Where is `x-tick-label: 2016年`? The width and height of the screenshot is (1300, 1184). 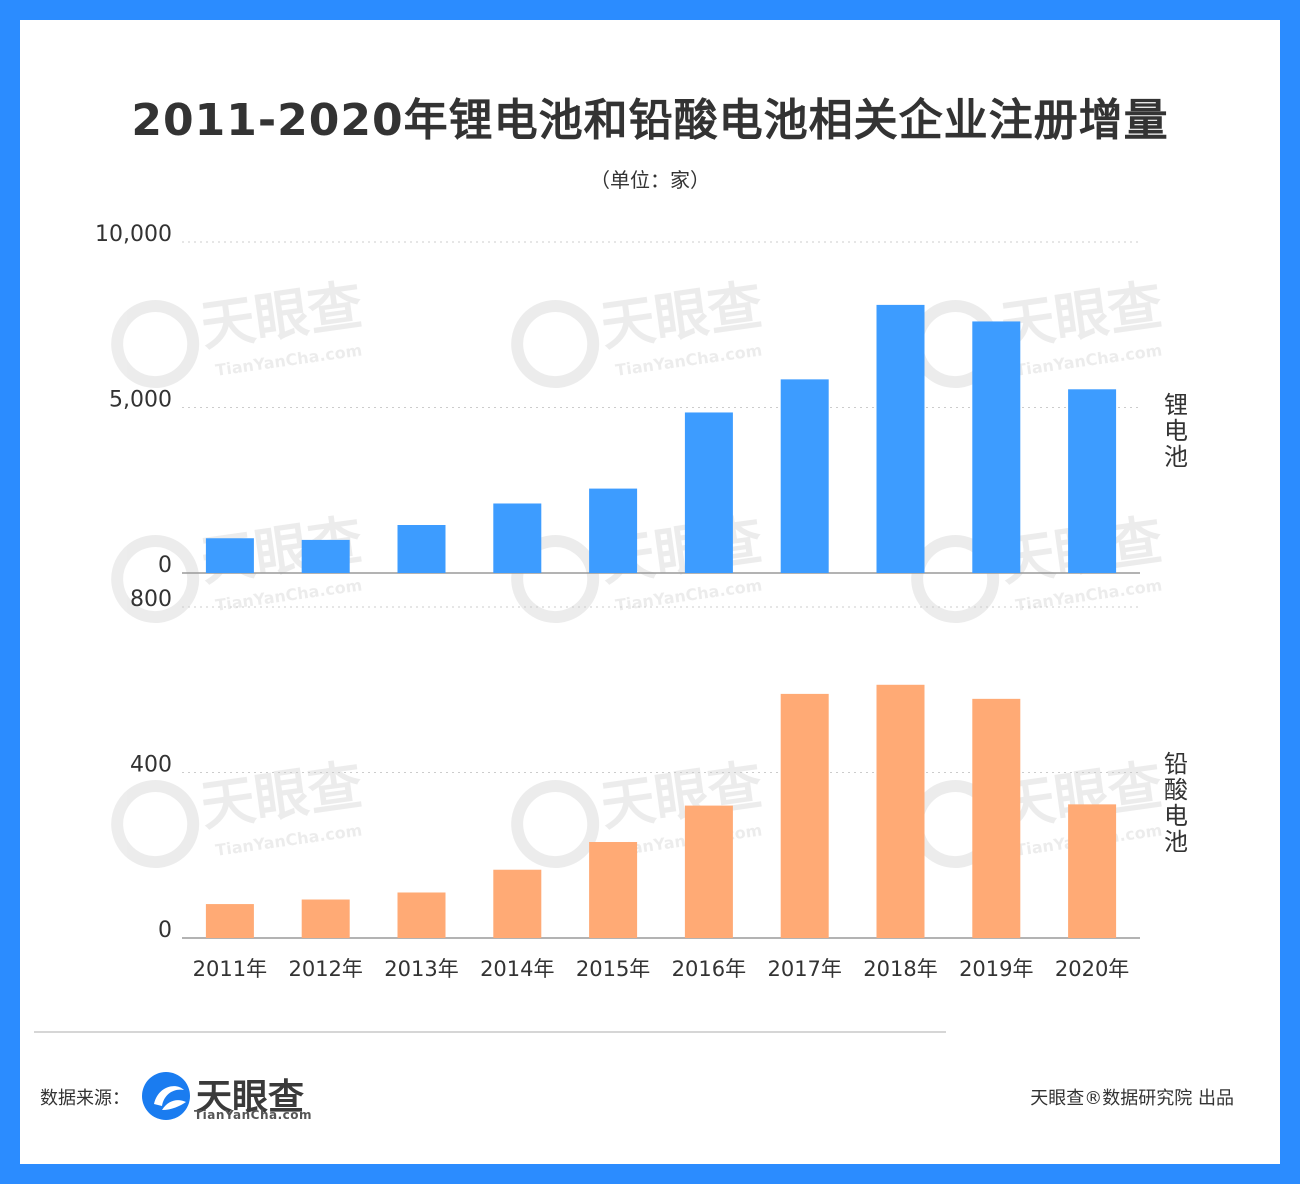 x-tick-label: 2016年 is located at coordinates (709, 969).